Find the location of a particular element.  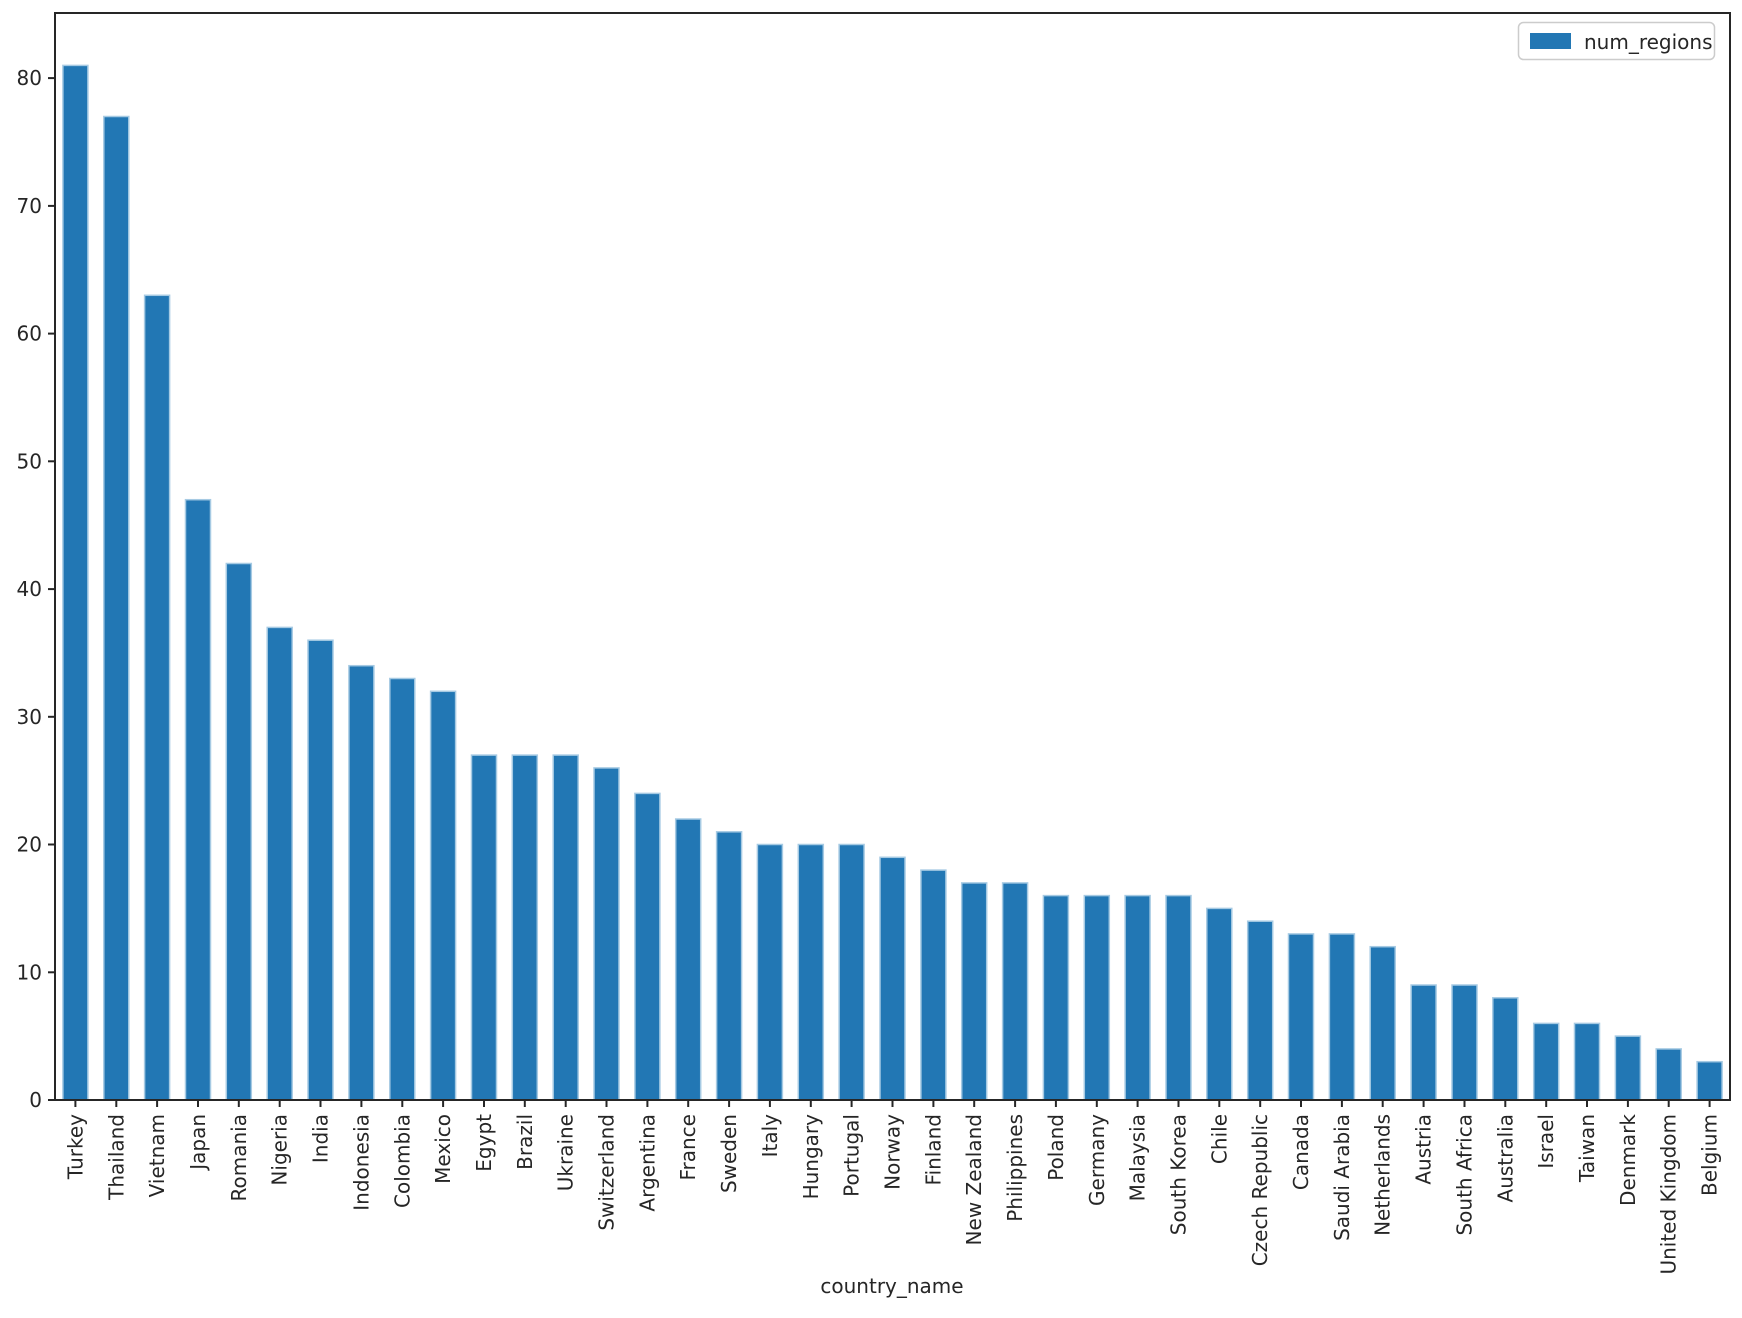

x-tick-label-vietnam: Vietnam is located at coordinates (157, 1155).